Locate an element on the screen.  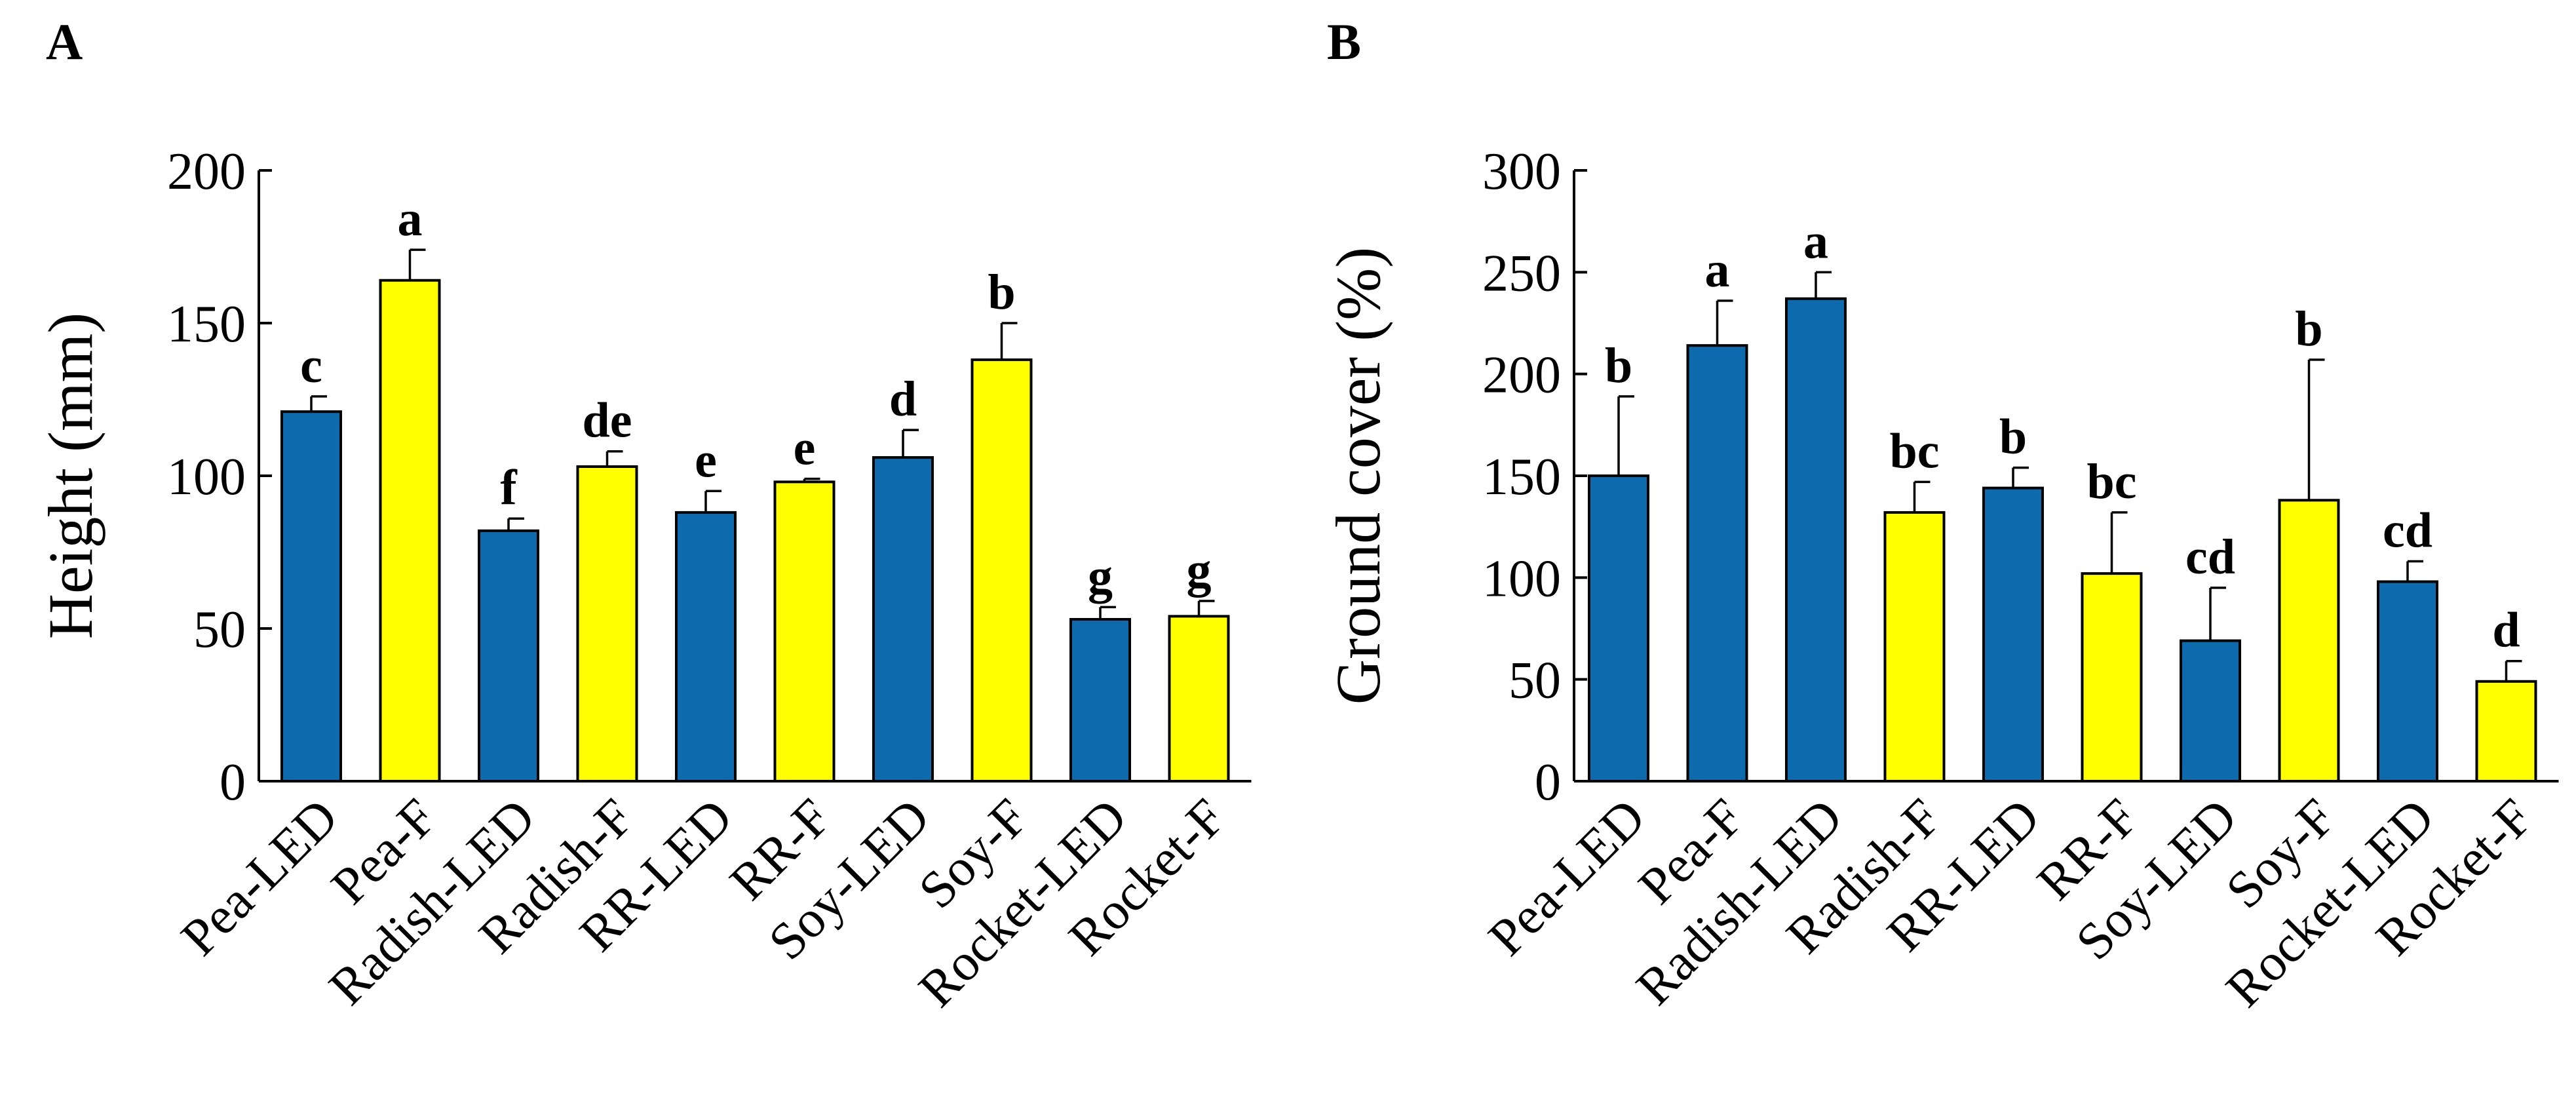
panel-label: A is located at coordinates (64, 41).